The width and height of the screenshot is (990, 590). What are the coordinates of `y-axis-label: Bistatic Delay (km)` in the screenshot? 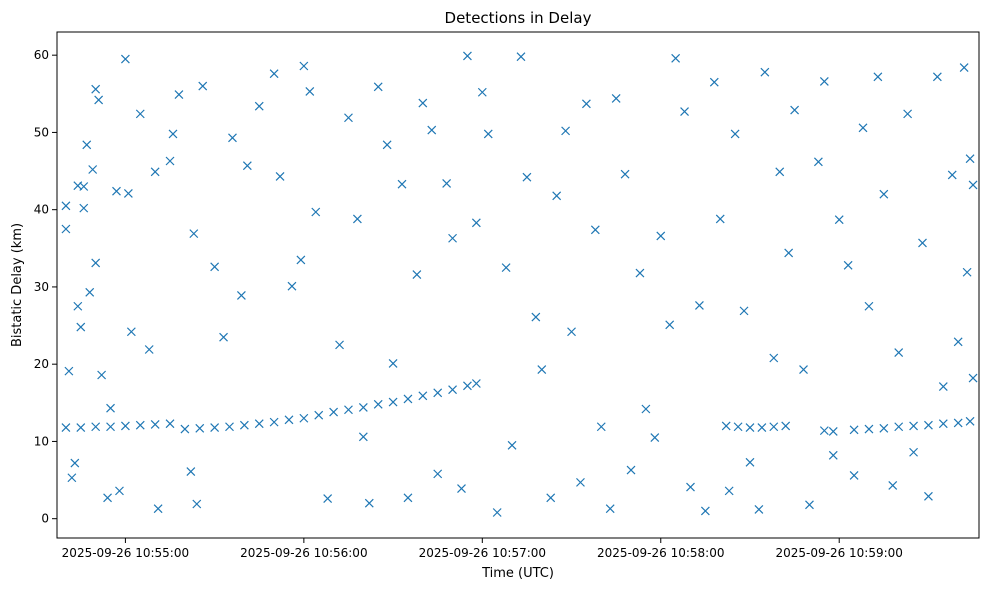 It's located at (17, 285).